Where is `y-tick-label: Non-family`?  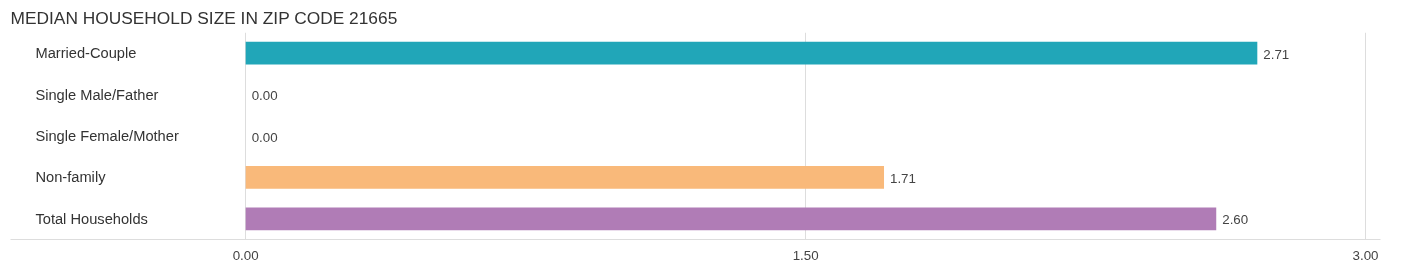 y-tick-label: Non-family is located at coordinates (71, 177).